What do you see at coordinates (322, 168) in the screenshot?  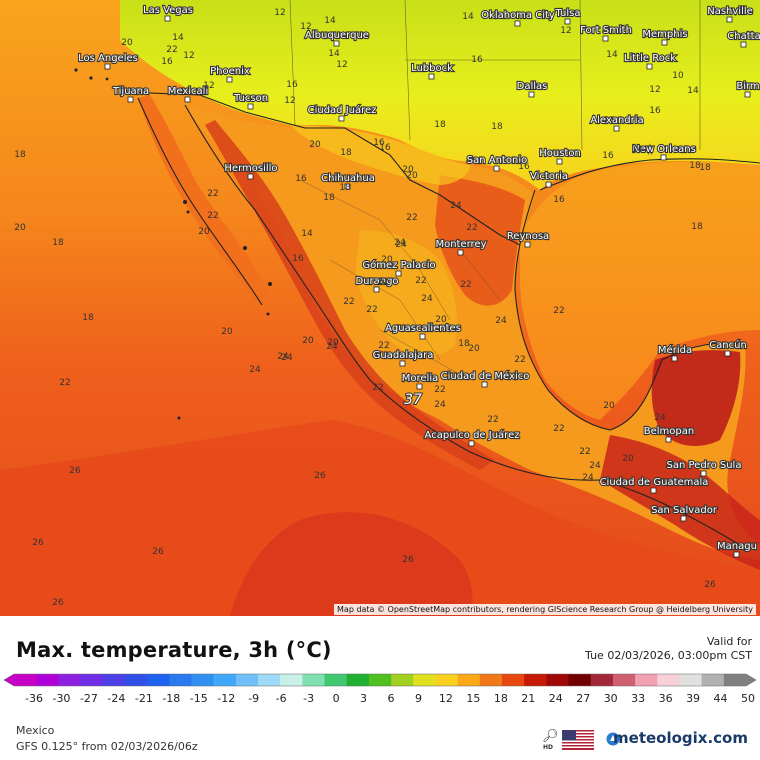 I see `us-mexico-border` at bounding box center [322, 168].